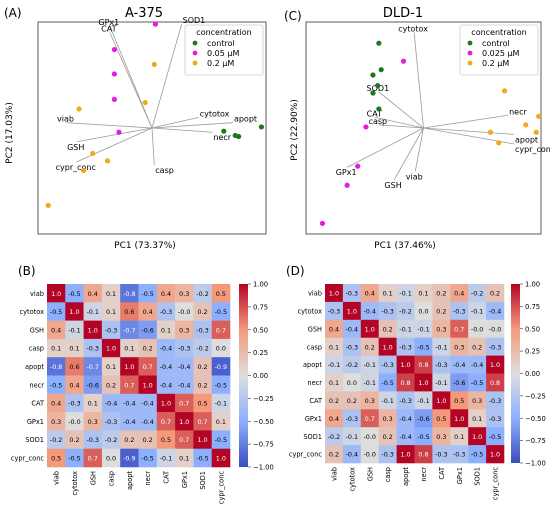 The image size is (550, 514). What do you see at coordinates (192, 125) in the screenshot?
I see `loading-line-apopt` at bounding box center [192, 125].